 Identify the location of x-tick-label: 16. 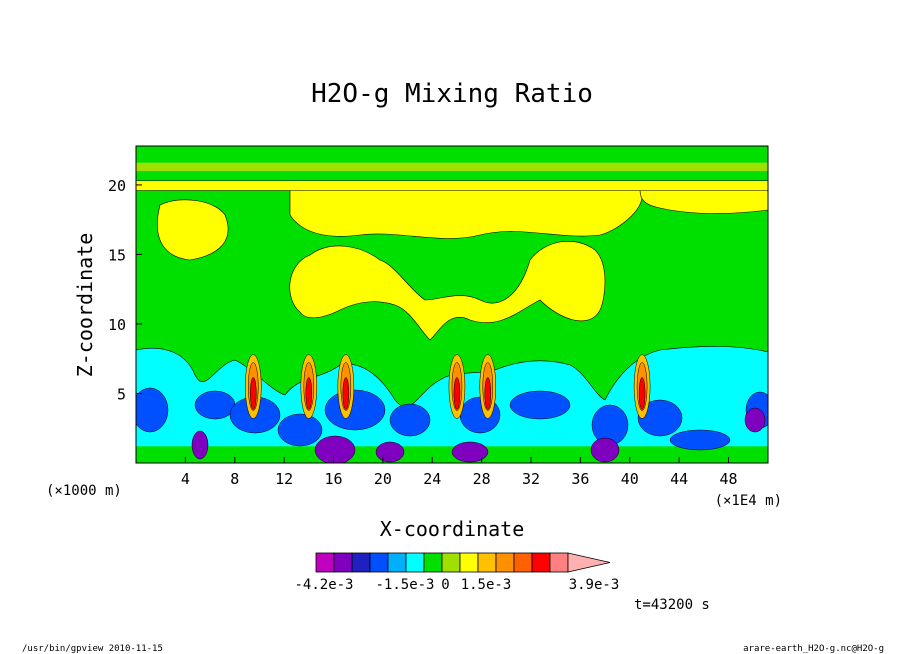
(333, 479).